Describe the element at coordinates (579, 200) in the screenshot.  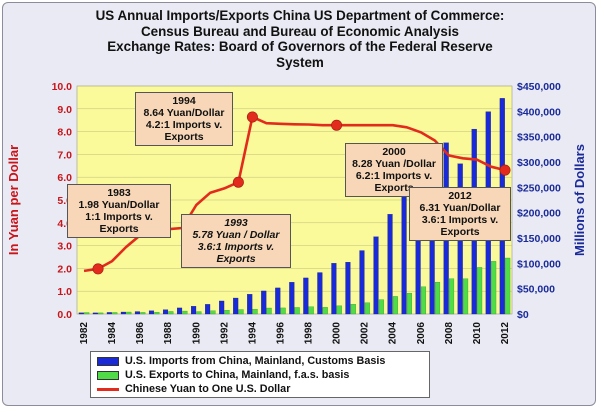
I see `right-axis-title: Millions of Dollars` at that location.